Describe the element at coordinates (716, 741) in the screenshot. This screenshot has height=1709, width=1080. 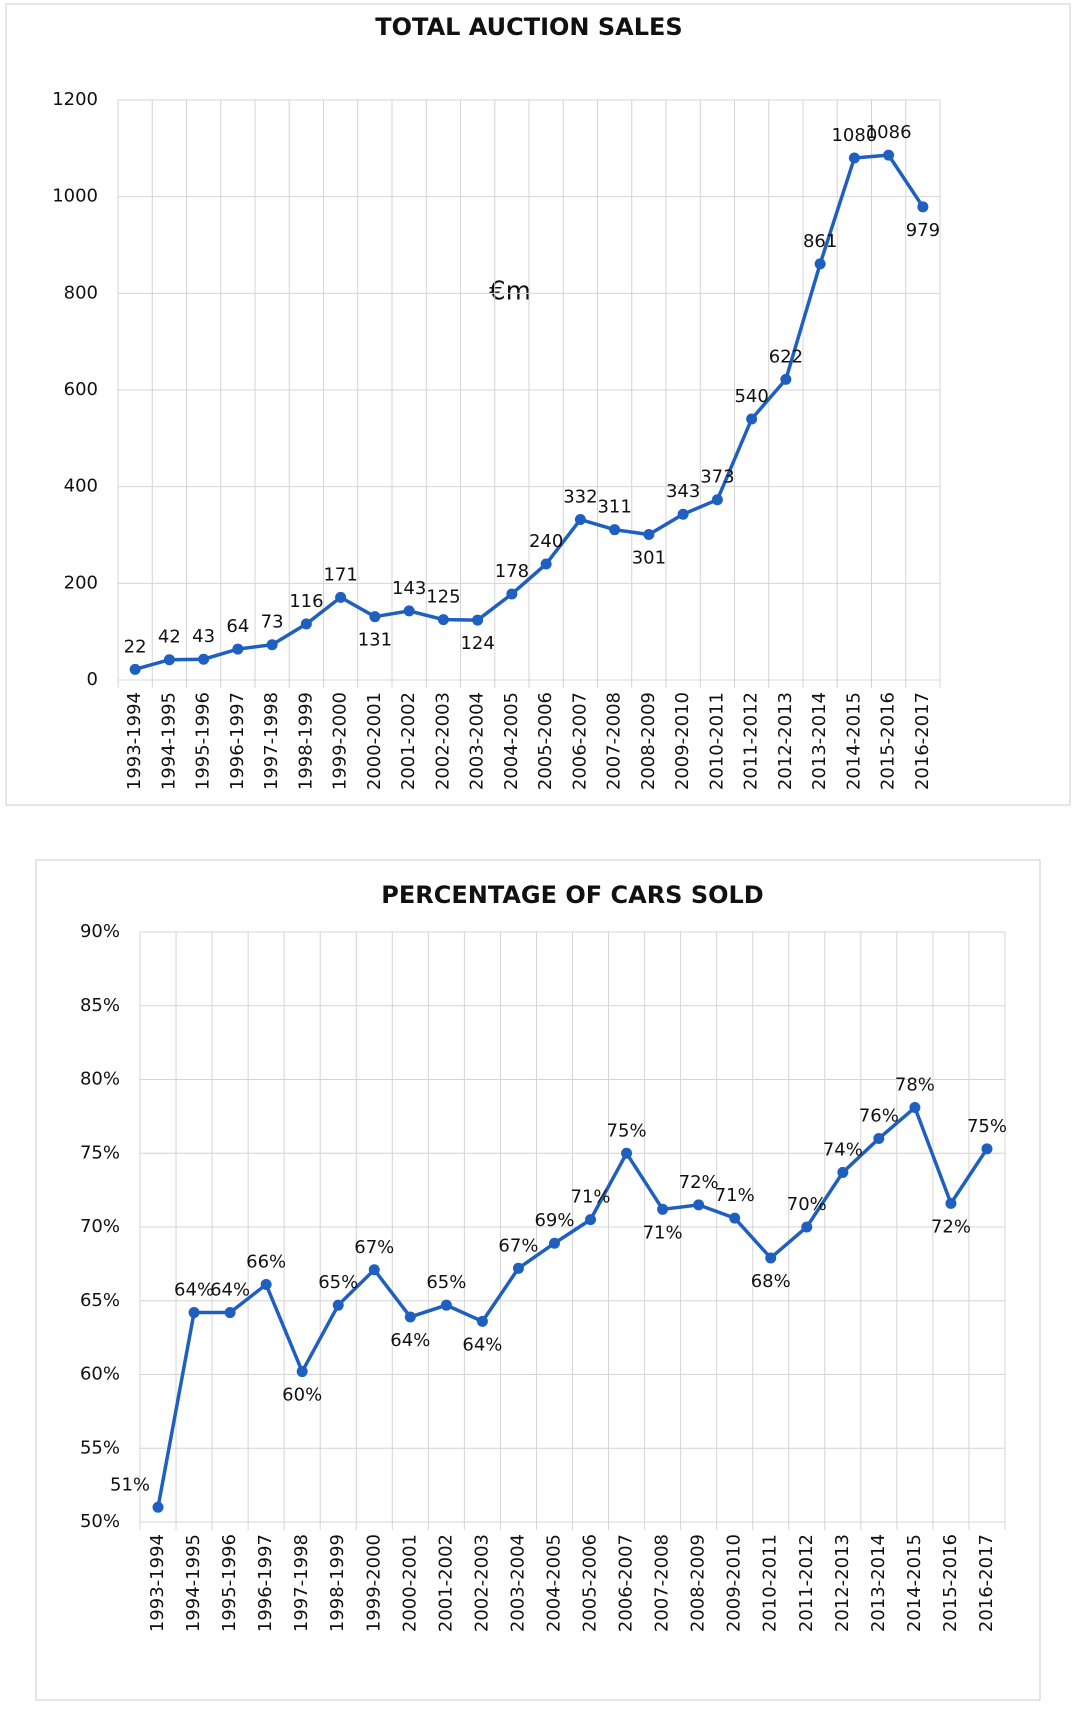
I see `x-tick-label: 2010-2011` at that location.